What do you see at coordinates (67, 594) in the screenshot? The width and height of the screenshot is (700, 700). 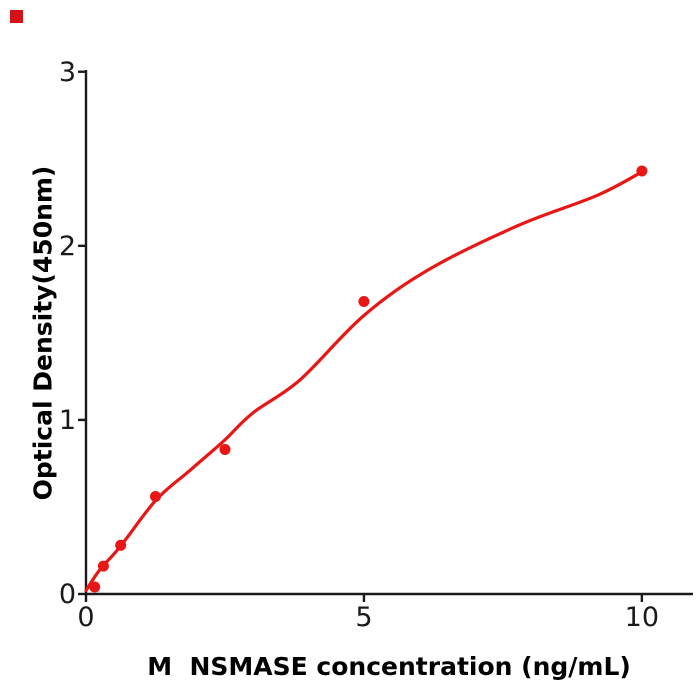 I see `y-tick-label-0: 0` at bounding box center [67, 594].